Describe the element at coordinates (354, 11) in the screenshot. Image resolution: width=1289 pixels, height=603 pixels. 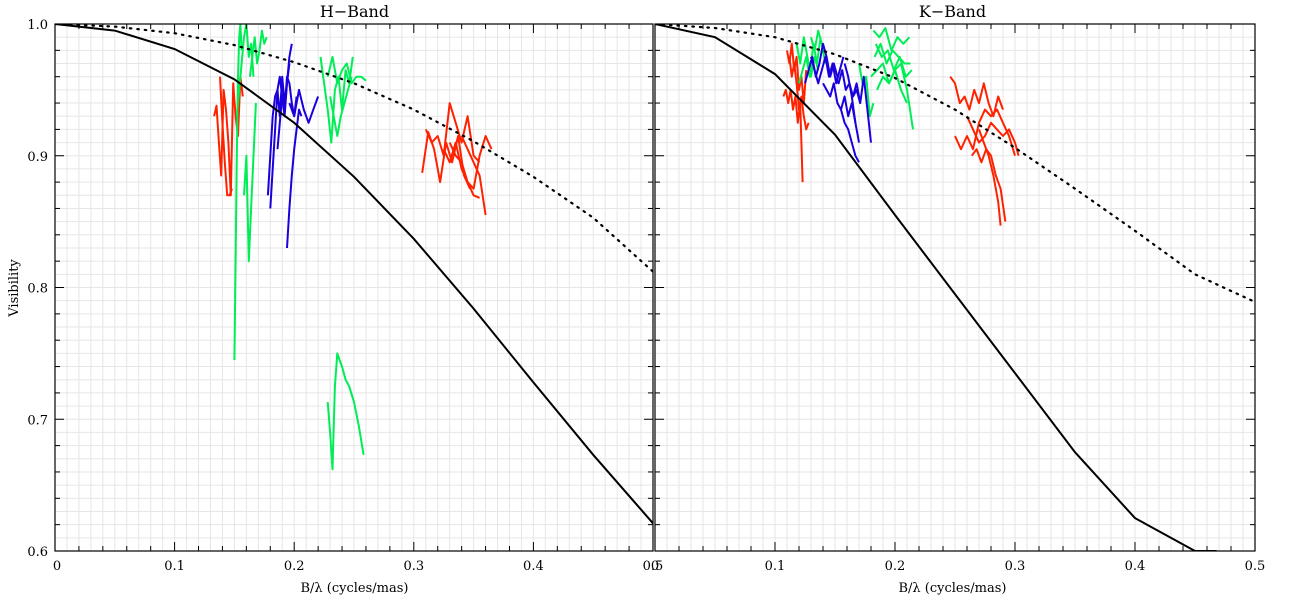
I see `h-band-title: H−Band` at that location.